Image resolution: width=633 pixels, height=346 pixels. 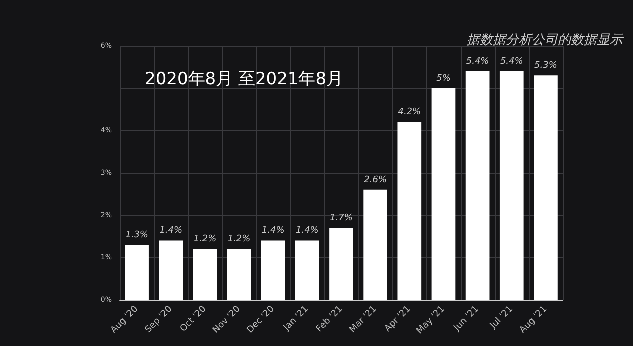 What do you see at coordinates (534, 320) in the screenshot?
I see `x-tick-label: Aug '21` at bounding box center [534, 320].